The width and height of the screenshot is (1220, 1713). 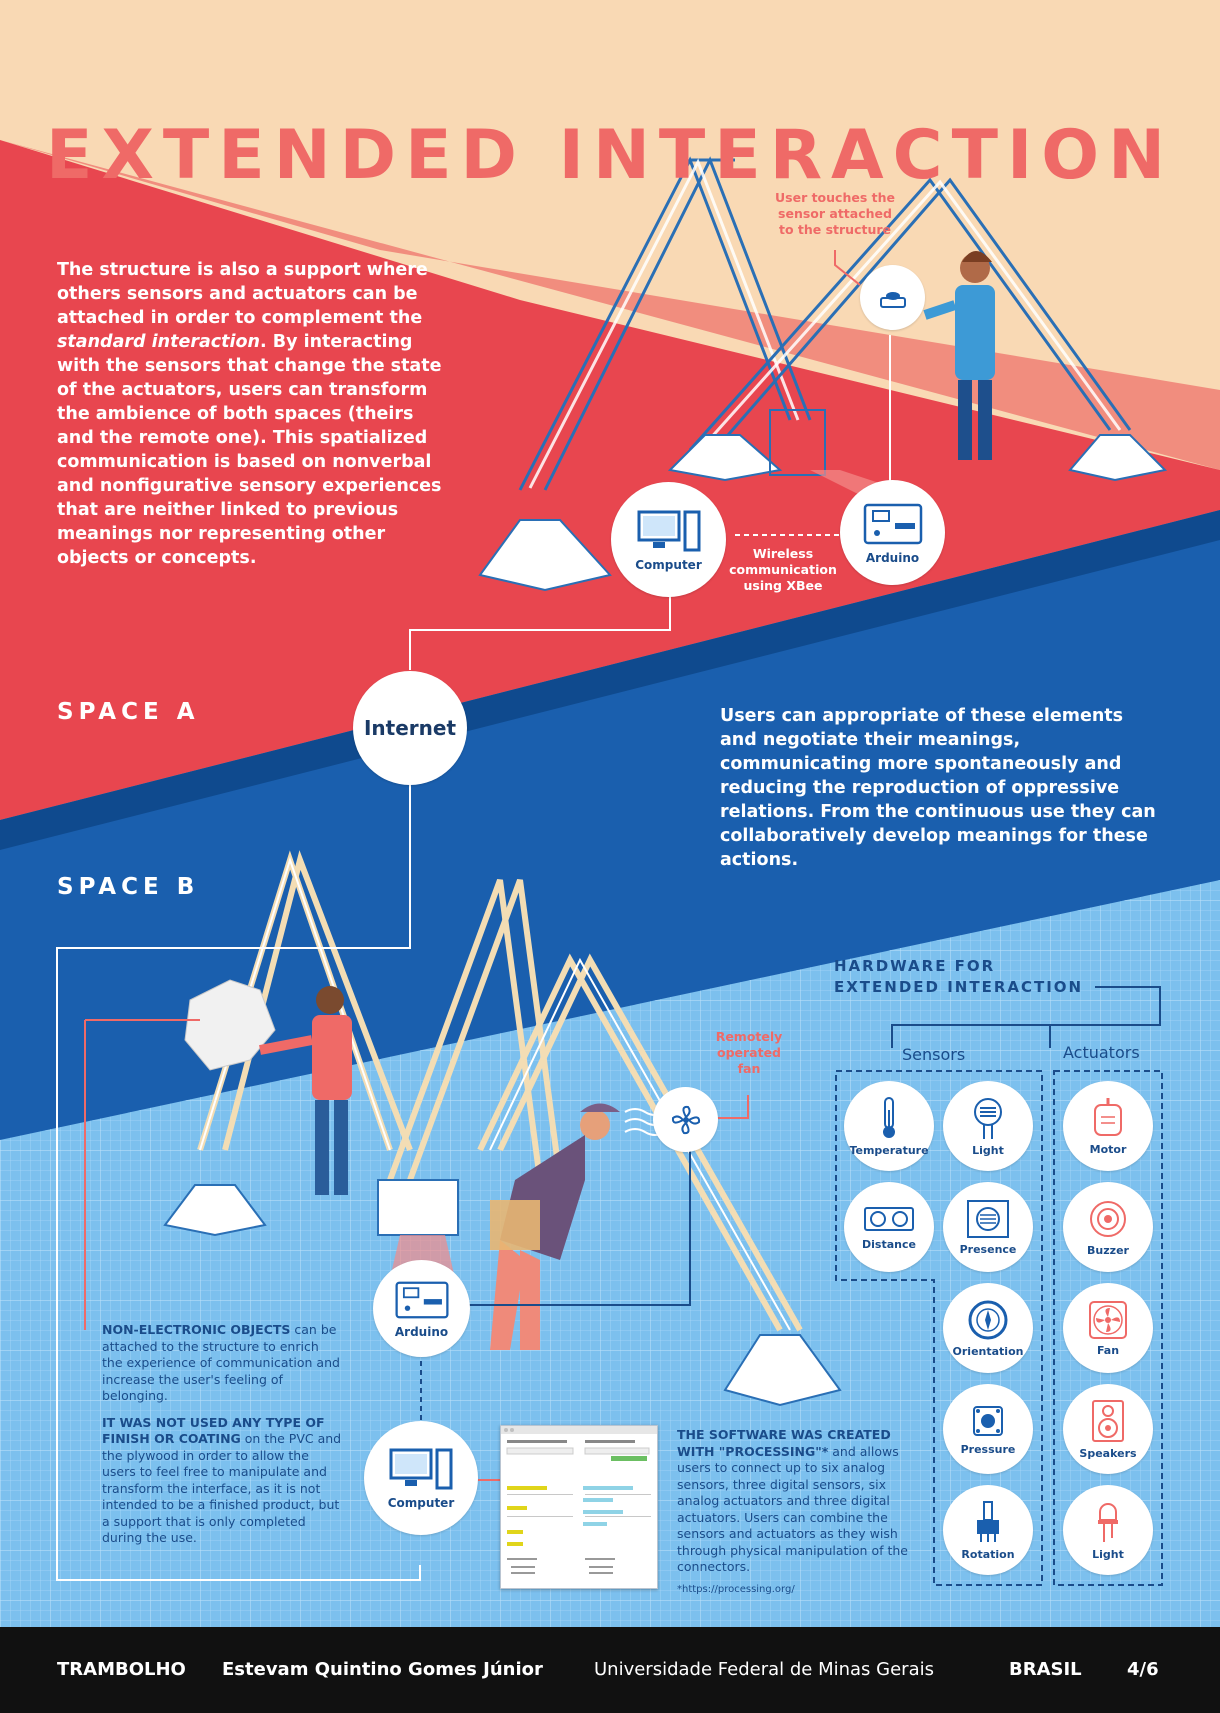 What do you see at coordinates (959, 355) in the screenshot?
I see `person-a` at bounding box center [959, 355].